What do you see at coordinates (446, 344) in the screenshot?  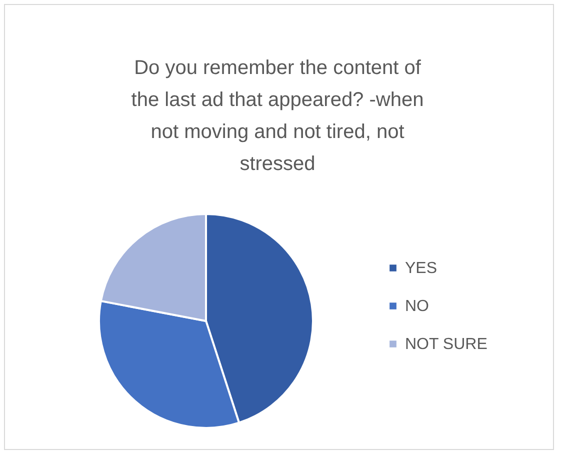 I see `legend-label: NOT SURE` at bounding box center [446, 344].